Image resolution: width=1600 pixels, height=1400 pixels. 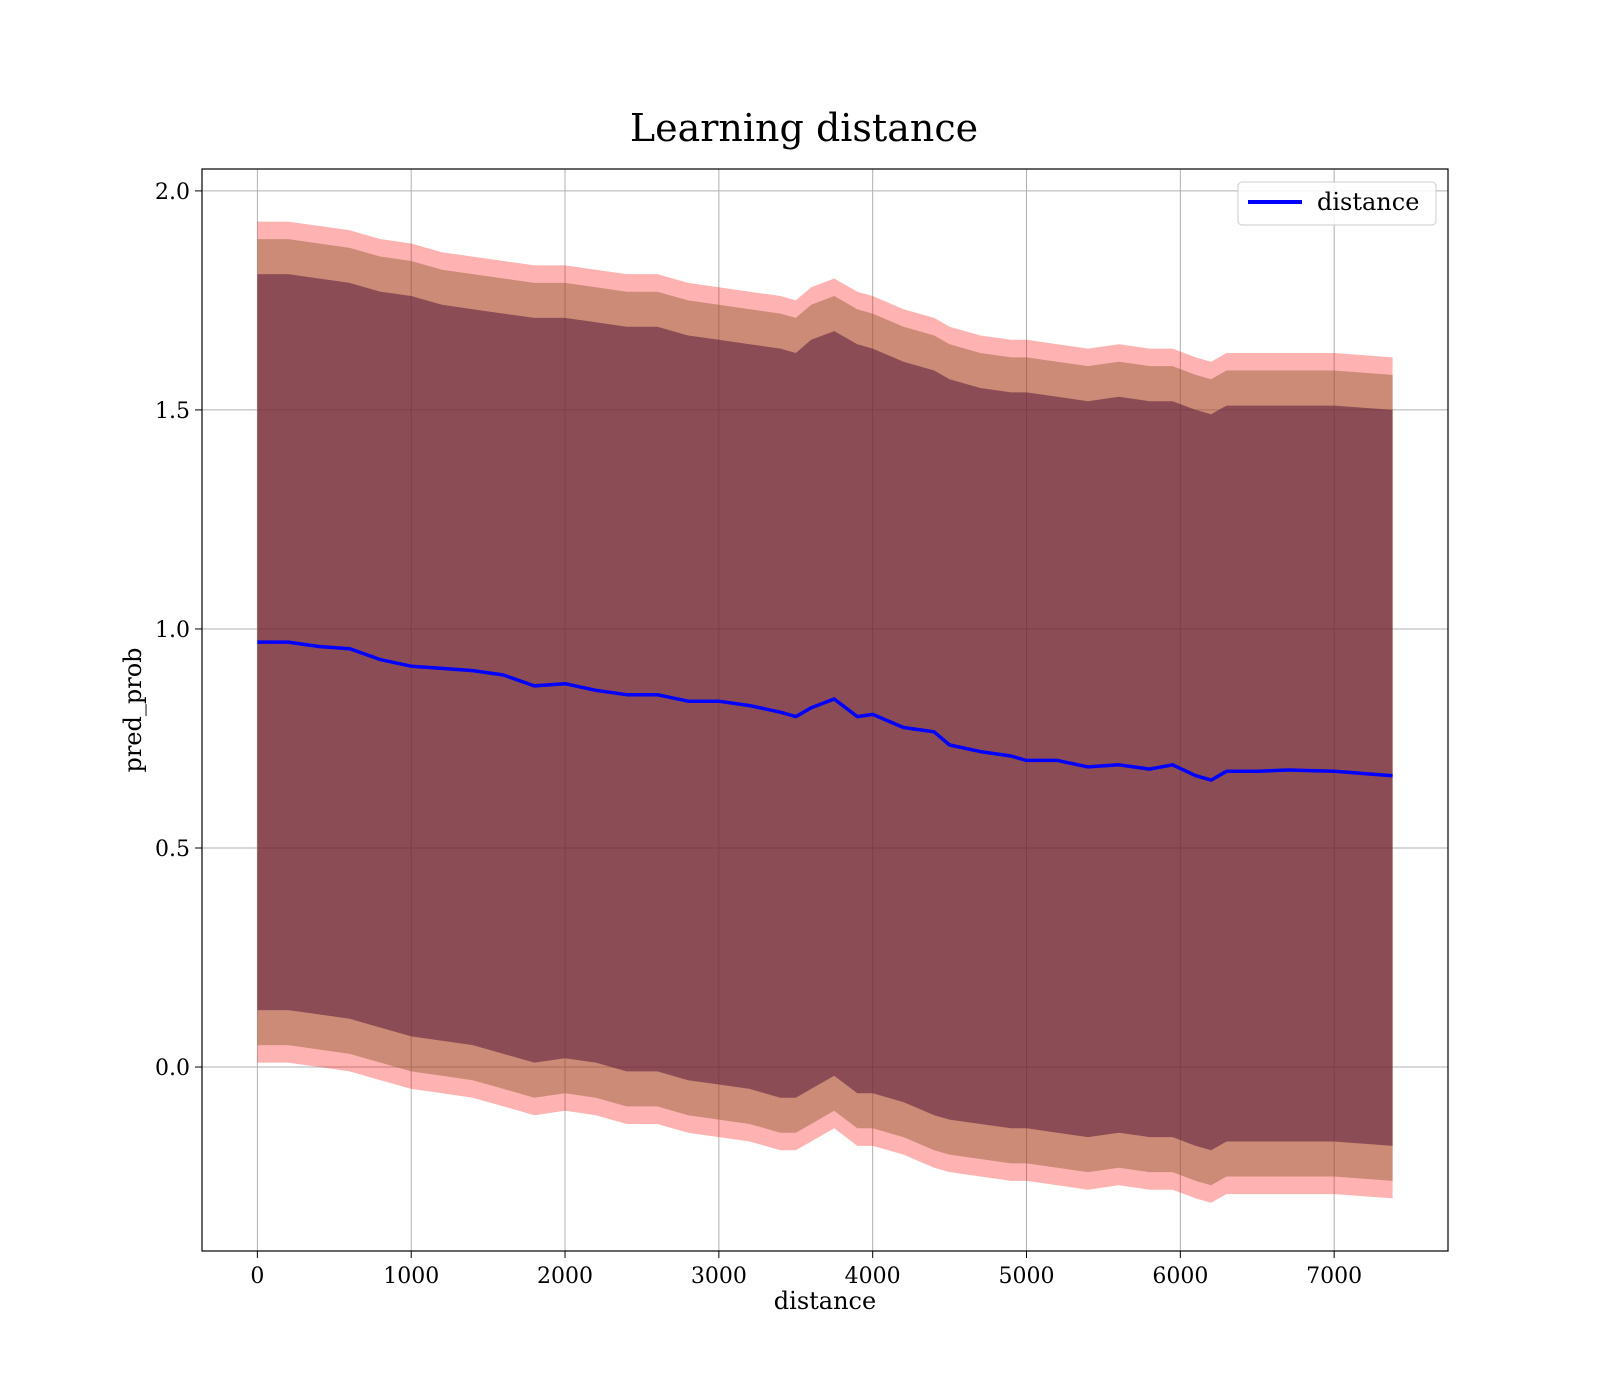 What do you see at coordinates (1368, 202) in the screenshot?
I see `legend-label-distance: distance` at bounding box center [1368, 202].